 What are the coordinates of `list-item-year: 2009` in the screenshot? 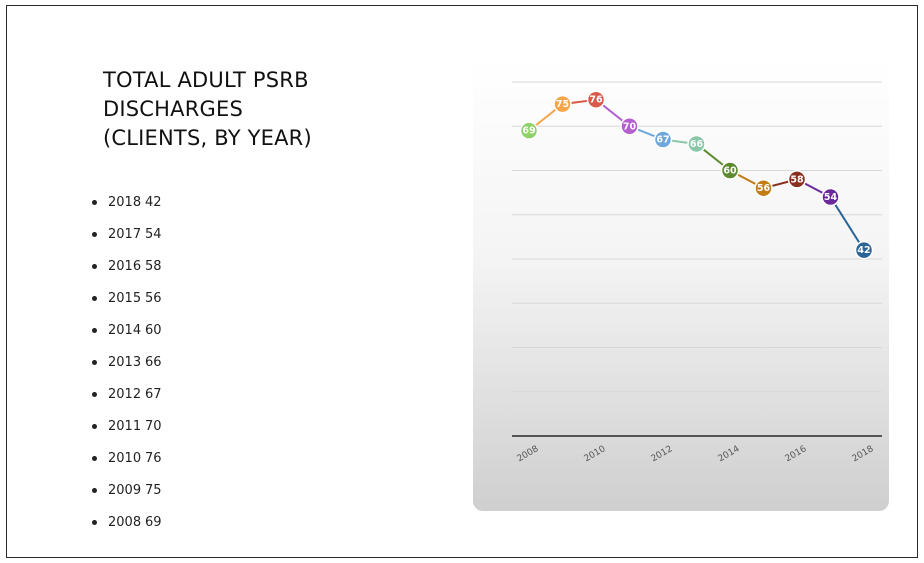 It's located at (125, 490).